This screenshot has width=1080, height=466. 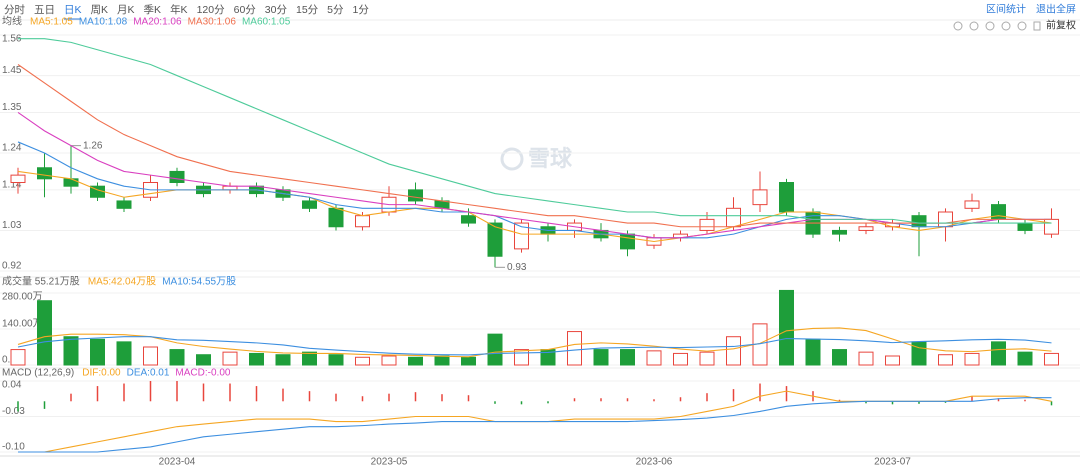 What do you see at coordinates (997, 26) in the screenshot?
I see `tool-icons` at bounding box center [997, 26].